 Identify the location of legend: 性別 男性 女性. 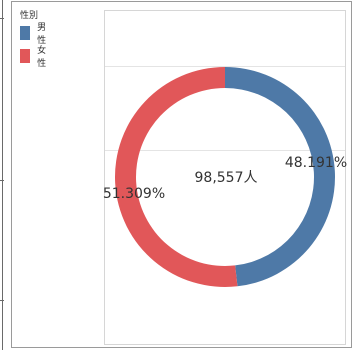
(33, 40).